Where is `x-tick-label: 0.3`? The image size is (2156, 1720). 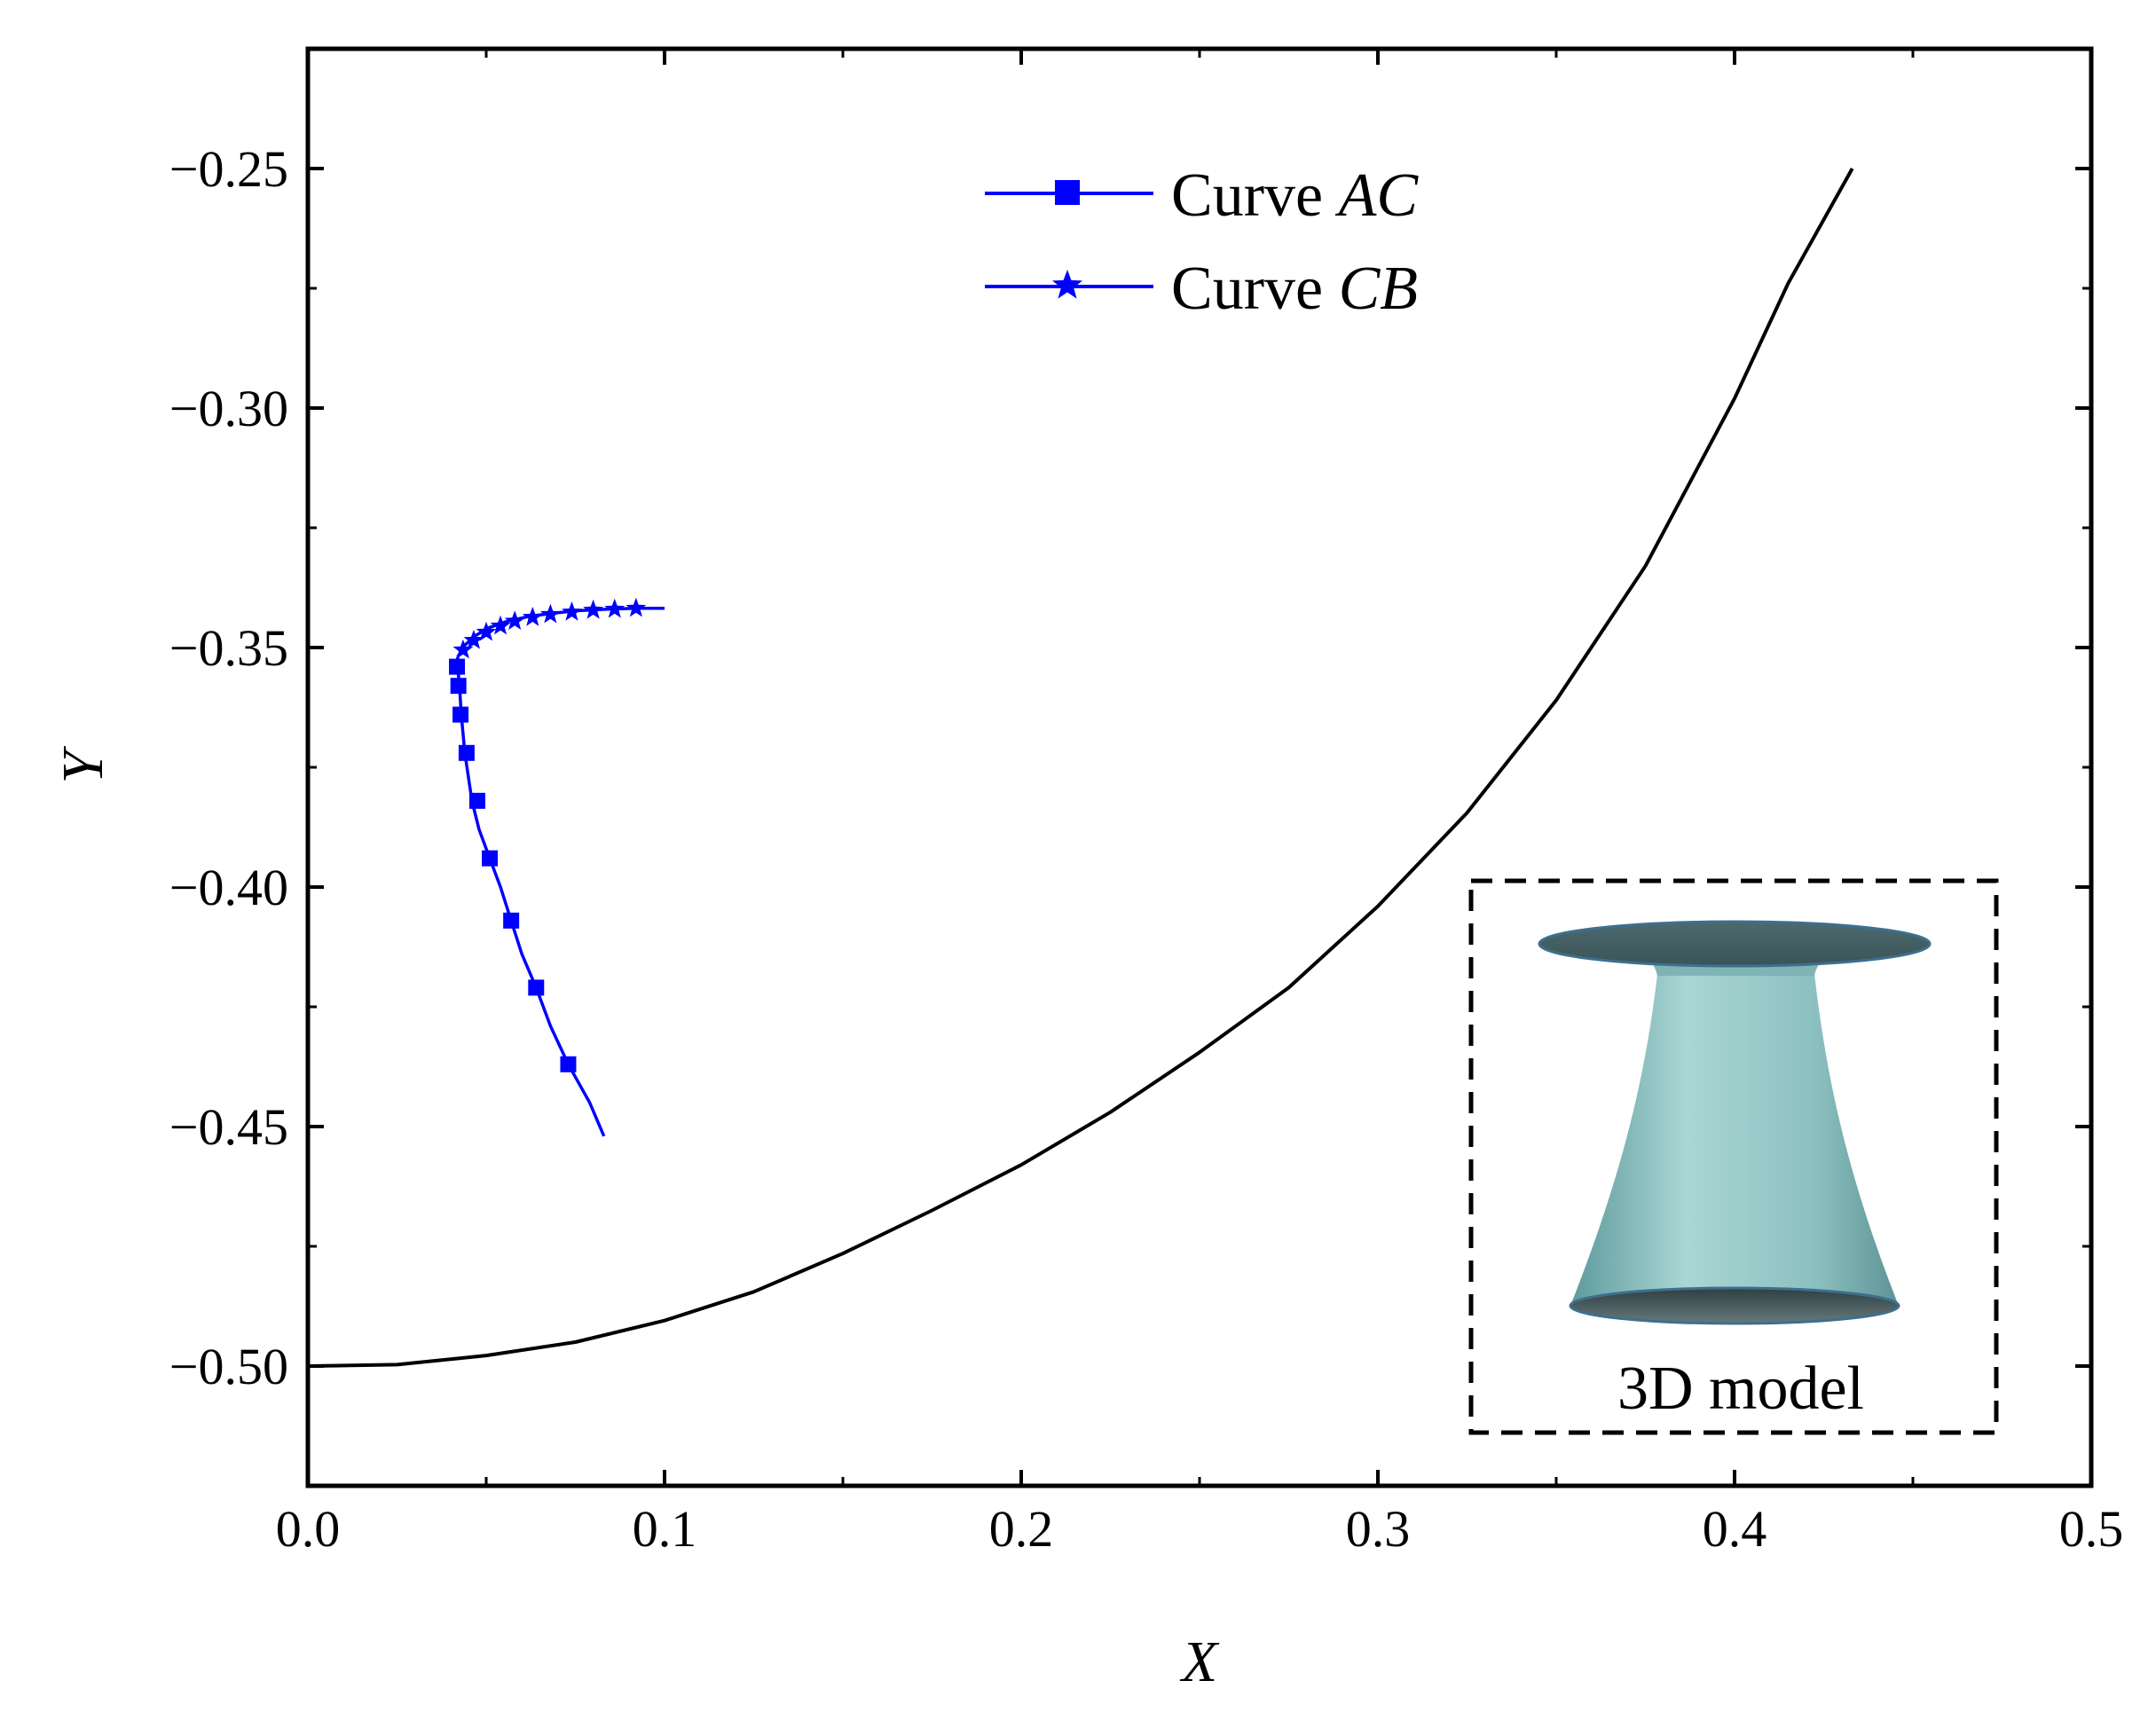
x-tick-label: 0.3 is located at coordinates (1378, 1529).